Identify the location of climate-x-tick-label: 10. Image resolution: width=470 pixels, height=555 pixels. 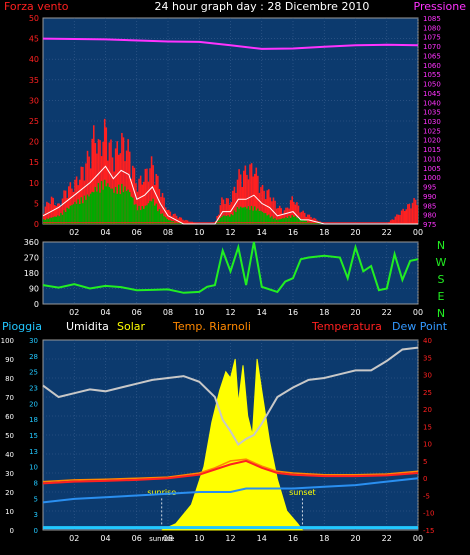
(199, 538).